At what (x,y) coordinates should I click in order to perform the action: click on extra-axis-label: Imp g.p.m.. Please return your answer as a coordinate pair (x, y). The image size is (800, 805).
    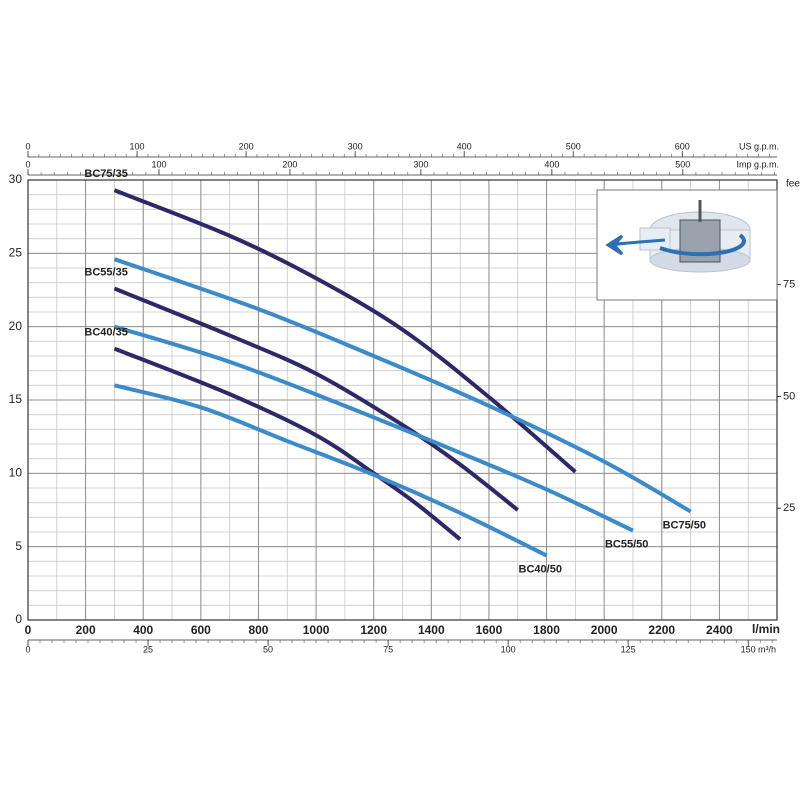
    Looking at the image, I should click on (757, 164).